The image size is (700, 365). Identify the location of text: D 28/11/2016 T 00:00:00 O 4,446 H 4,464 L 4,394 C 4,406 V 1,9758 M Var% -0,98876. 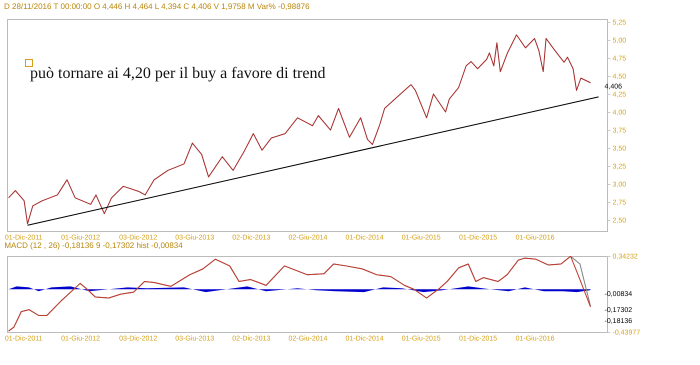
(157, 7).